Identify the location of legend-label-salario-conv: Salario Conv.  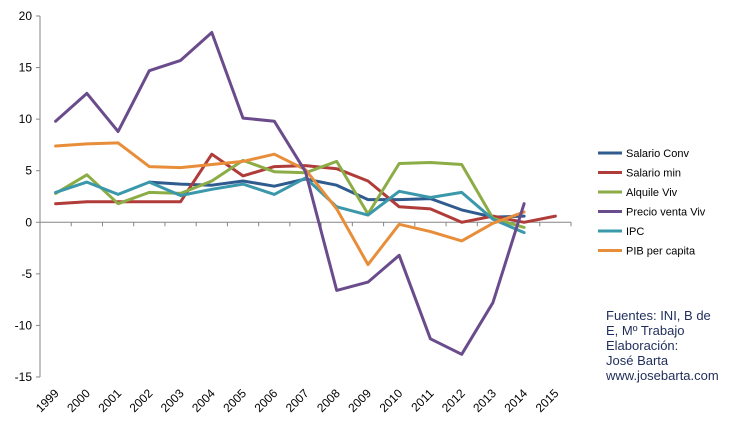
(657, 154).